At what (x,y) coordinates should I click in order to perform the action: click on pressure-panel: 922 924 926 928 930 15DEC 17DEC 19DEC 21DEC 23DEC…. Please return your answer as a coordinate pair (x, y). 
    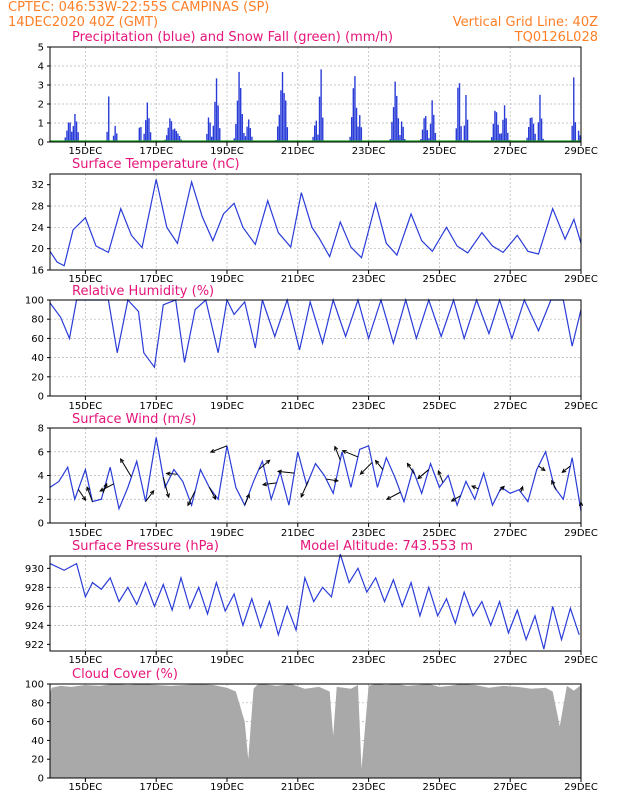
    Looking at the image, I should click on (311, 602).